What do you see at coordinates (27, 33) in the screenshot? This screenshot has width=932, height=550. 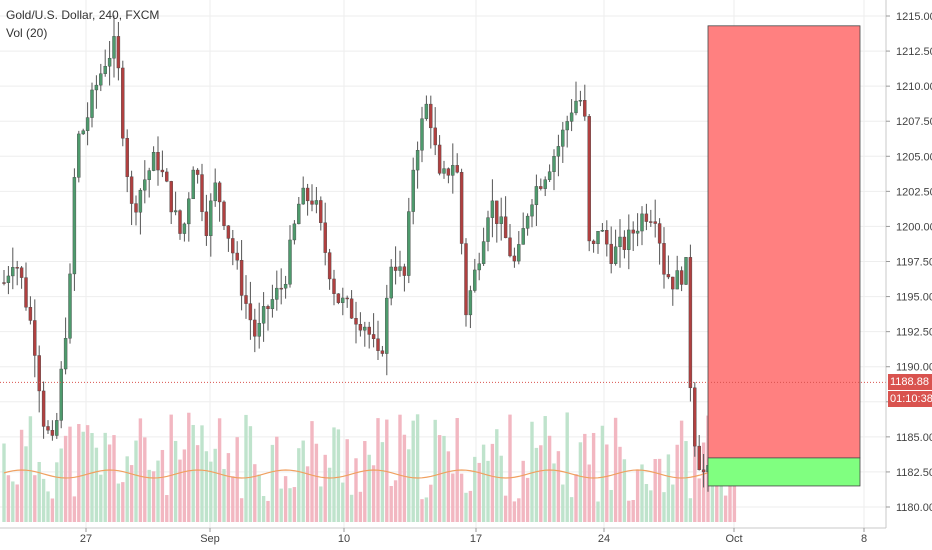 I see `volume-indicator-label: Vol (20)` at bounding box center [27, 33].